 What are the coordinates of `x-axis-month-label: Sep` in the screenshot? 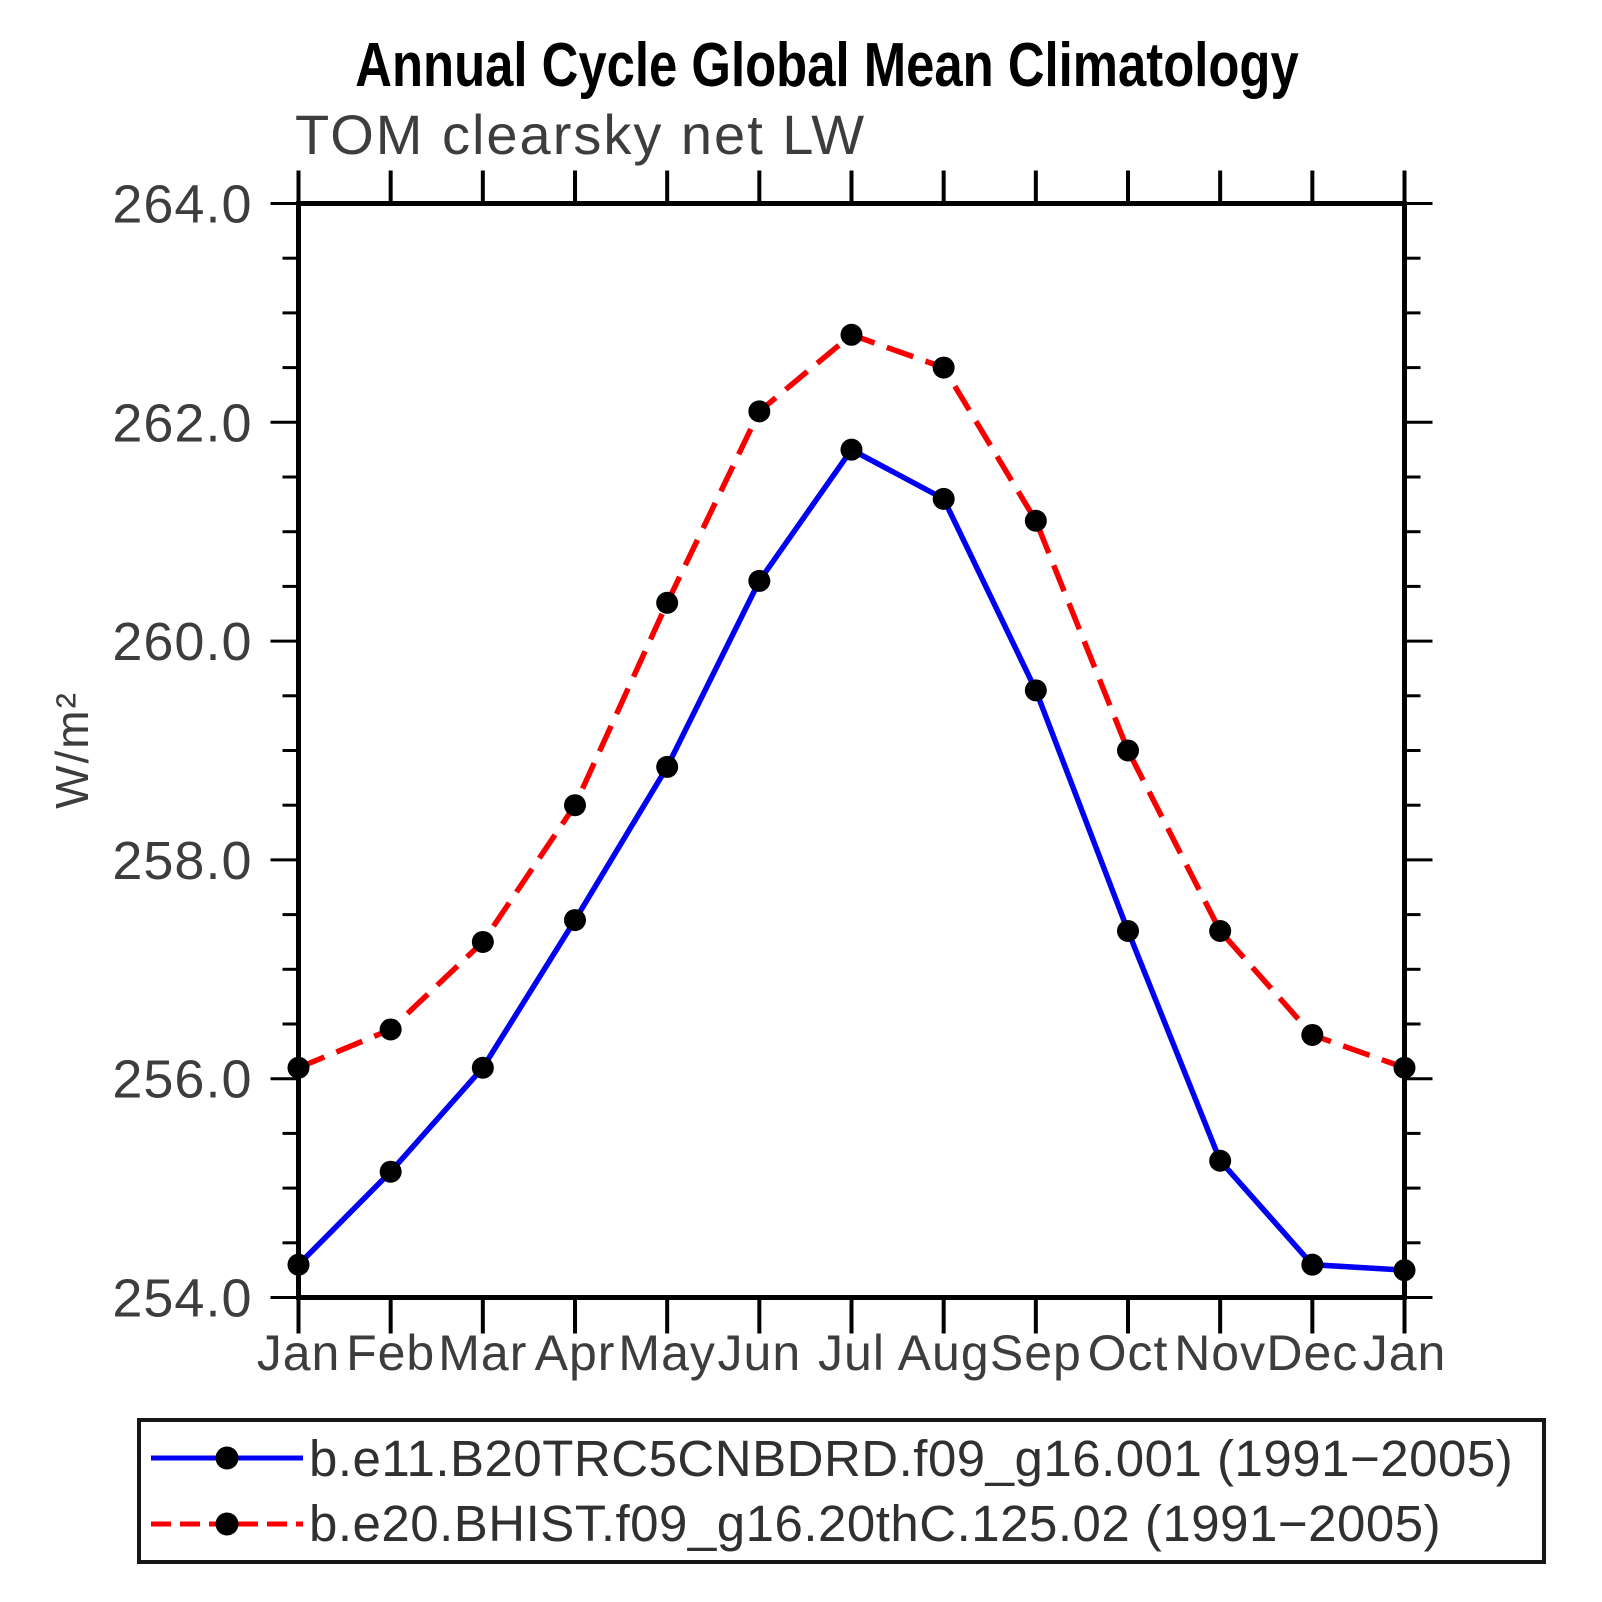 It's located at (1036, 1353).